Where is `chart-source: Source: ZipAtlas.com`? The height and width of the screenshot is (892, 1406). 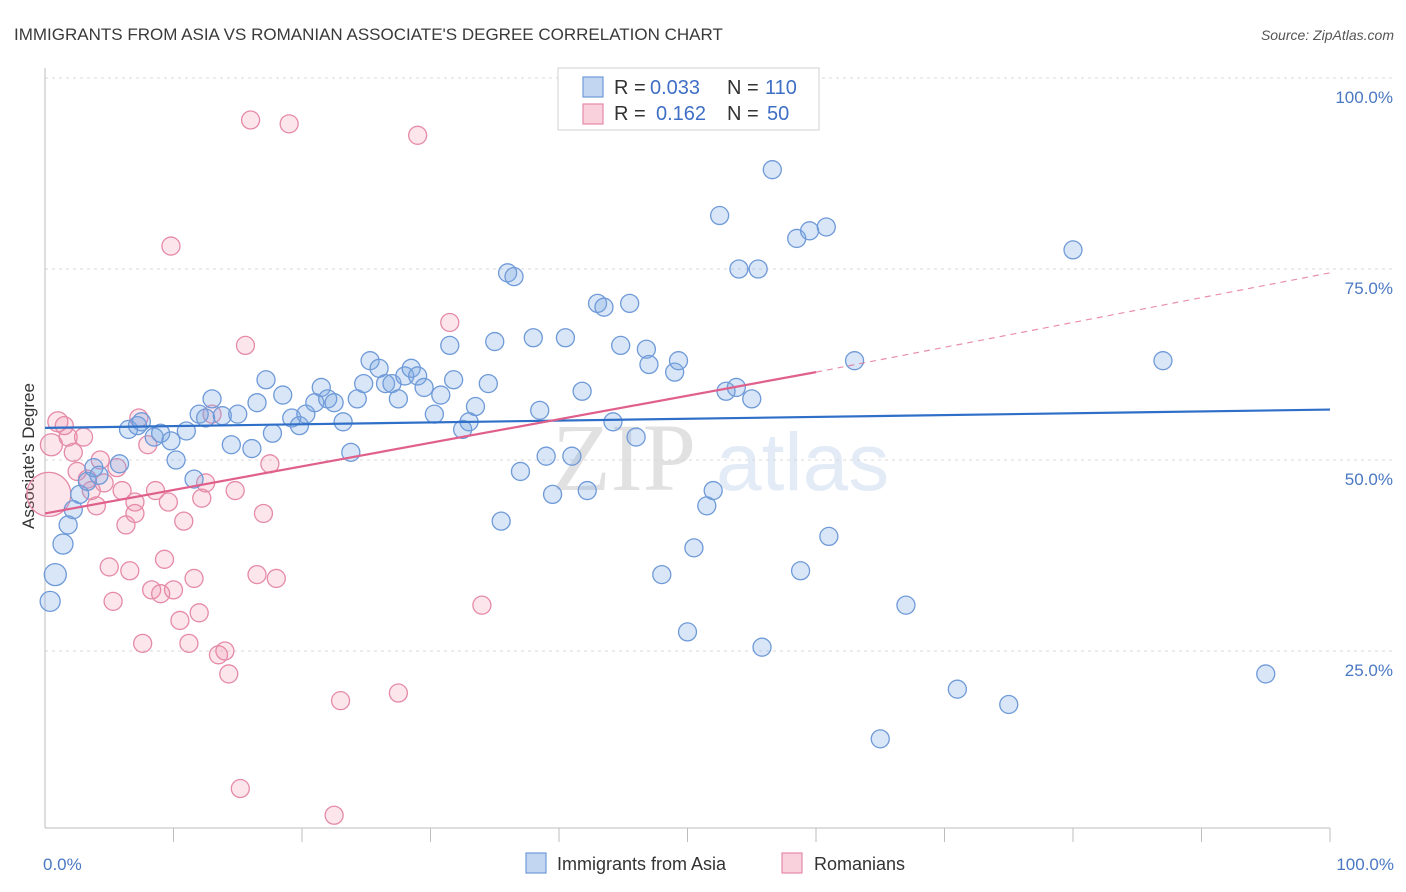
chart-source: Source: ZipAtlas.com is located at coordinates (1327, 35).